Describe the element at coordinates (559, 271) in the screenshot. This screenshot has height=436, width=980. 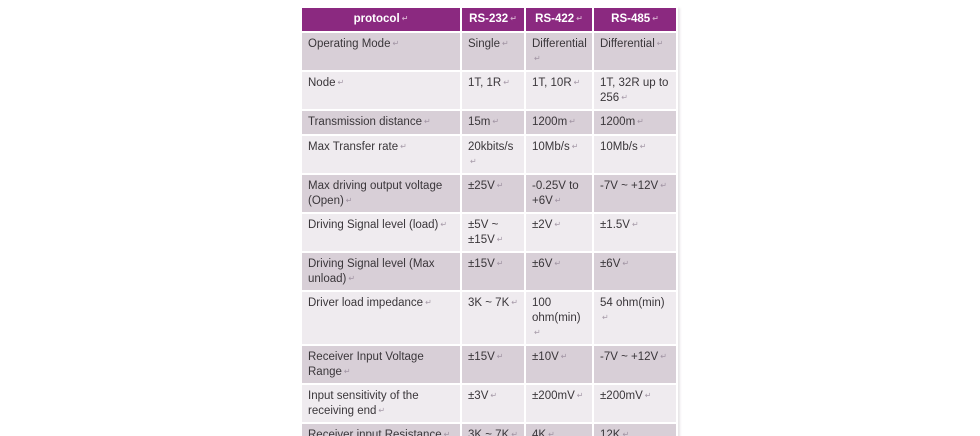
I see `value-cell: ±6V ↵` at that location.